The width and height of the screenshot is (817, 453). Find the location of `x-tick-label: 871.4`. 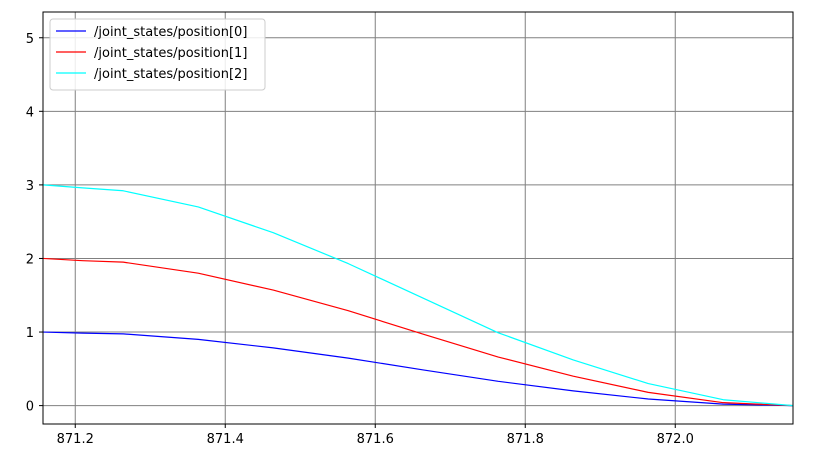

x-tick-label: 871.4 is located at coordinates (225, 439).